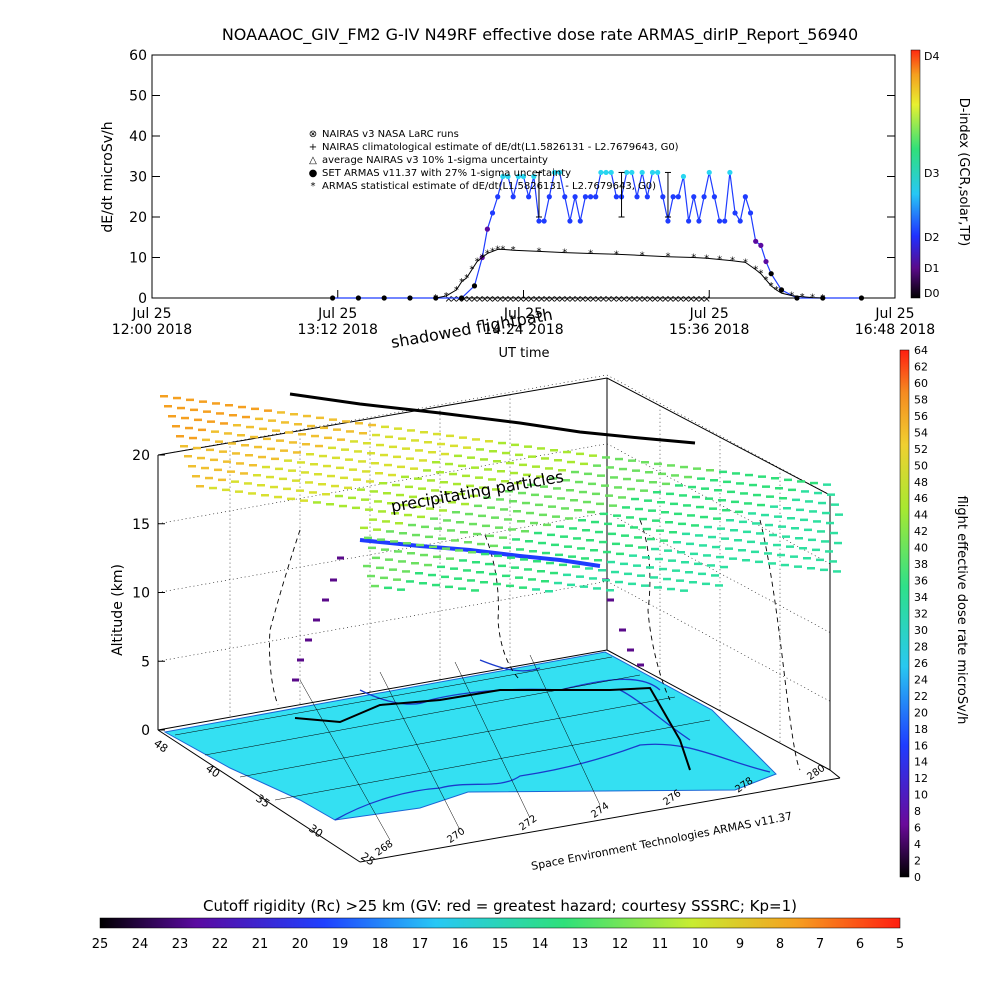  What do you see at coordinates (915, 174) in the screenshot?
I see `dindex-colorbar-gradient` at bounding box center [915, 174].